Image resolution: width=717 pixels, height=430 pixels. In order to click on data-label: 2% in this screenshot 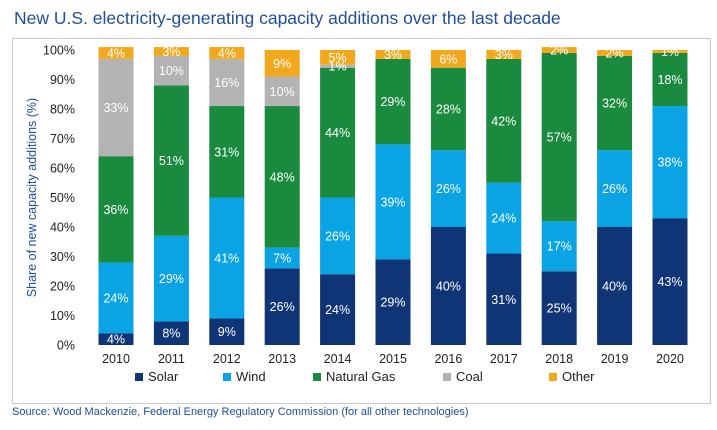, I will do `click(559, 51)`.